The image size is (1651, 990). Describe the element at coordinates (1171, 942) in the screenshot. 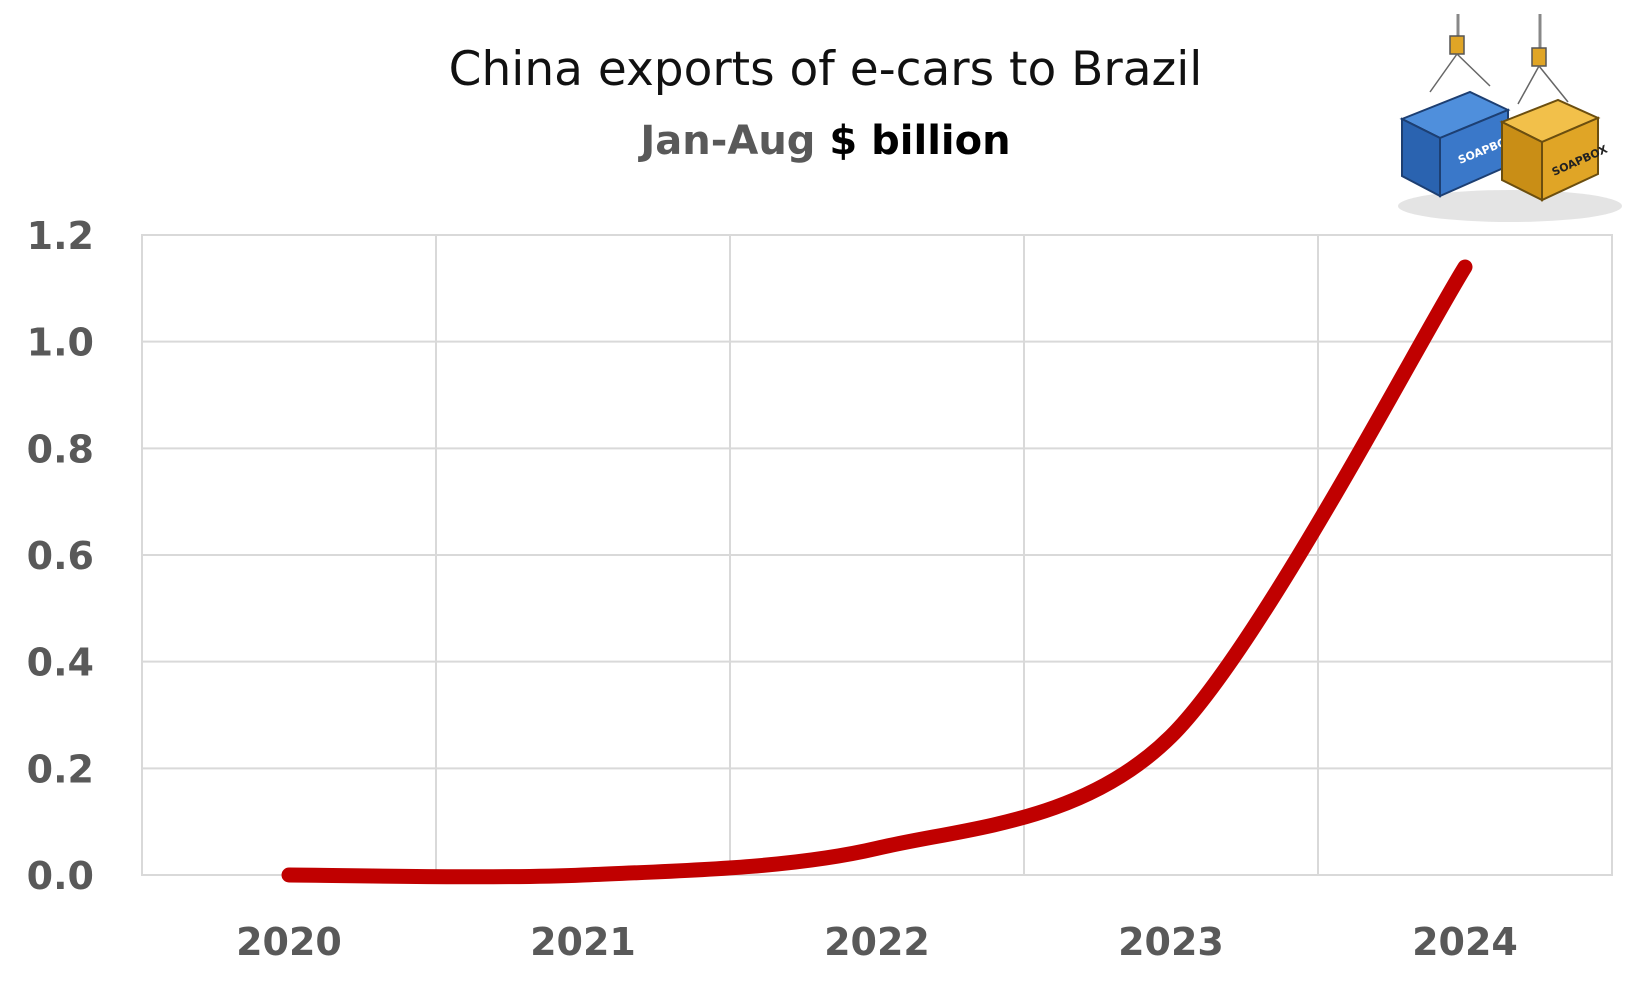

I see `x-tick-label: 2023` at that location.